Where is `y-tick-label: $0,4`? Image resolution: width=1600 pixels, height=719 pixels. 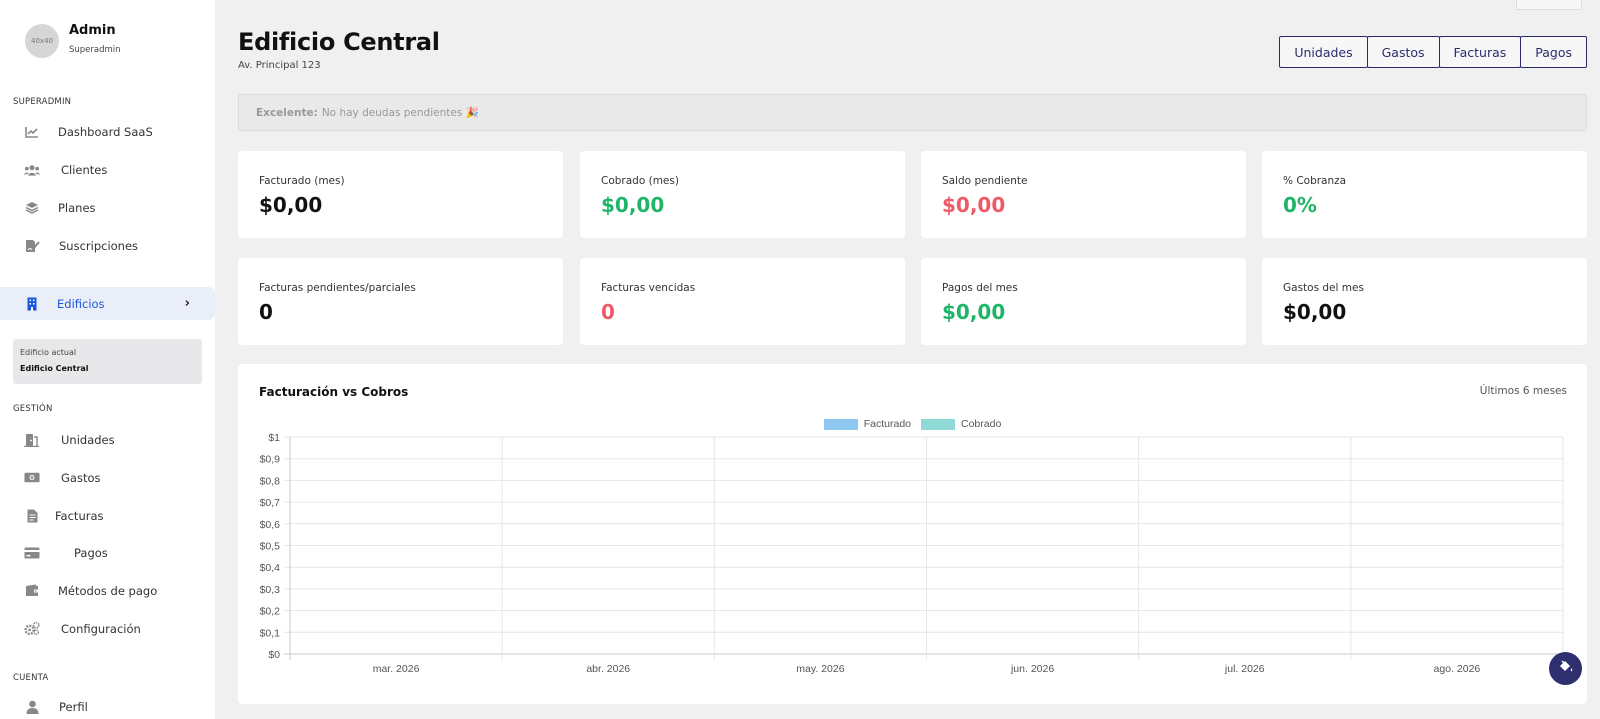 y-tick-label: $0,4 is located at coordinates (270, 568).